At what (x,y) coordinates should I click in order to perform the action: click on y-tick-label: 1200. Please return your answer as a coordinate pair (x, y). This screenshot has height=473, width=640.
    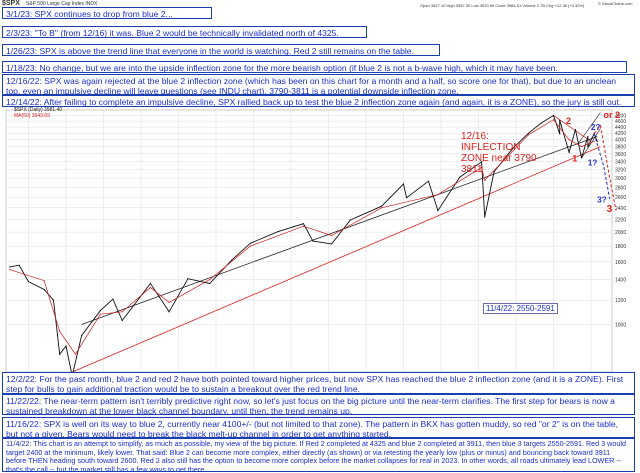
    Looking at the image, I should click on (620, 301).